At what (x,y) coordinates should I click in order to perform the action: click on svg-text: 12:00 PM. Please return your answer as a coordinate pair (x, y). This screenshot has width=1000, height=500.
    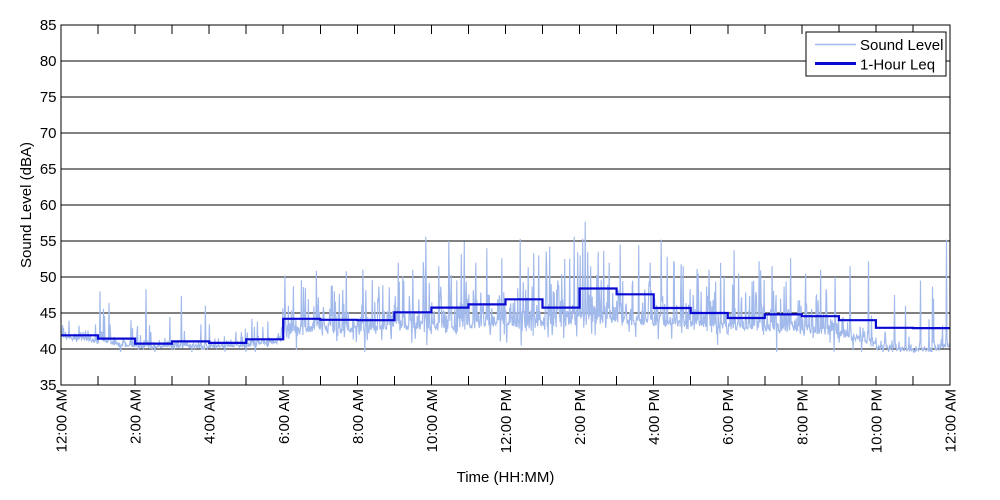
    Looking at the image, I should click on (506, 421).